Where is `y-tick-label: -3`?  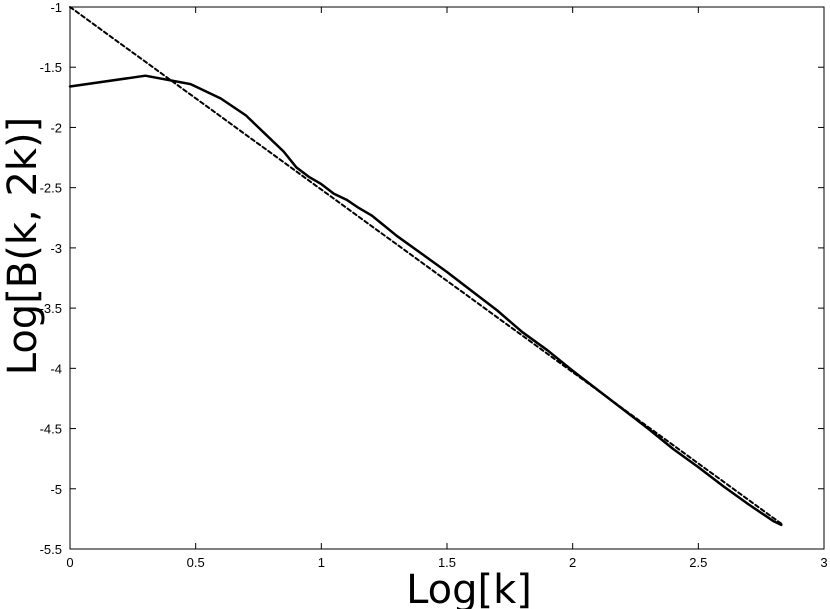
y-tick-label: -3 is located at coordinates (56, 248).